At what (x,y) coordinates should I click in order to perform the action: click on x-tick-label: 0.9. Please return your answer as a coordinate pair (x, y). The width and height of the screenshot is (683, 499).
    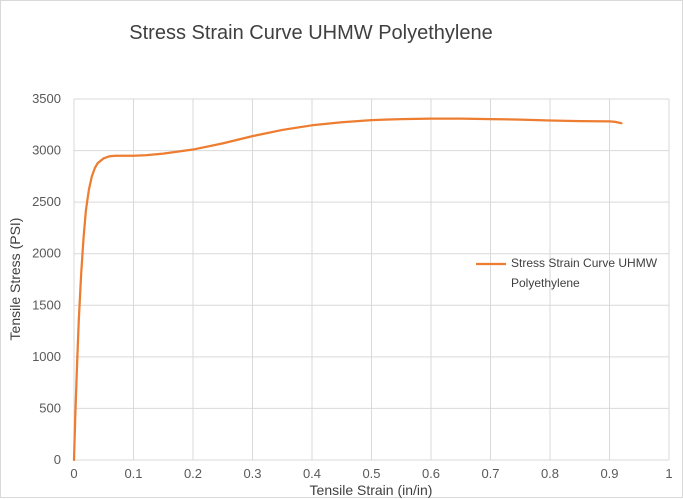
    Looking at the image, I should click on (609, 473).